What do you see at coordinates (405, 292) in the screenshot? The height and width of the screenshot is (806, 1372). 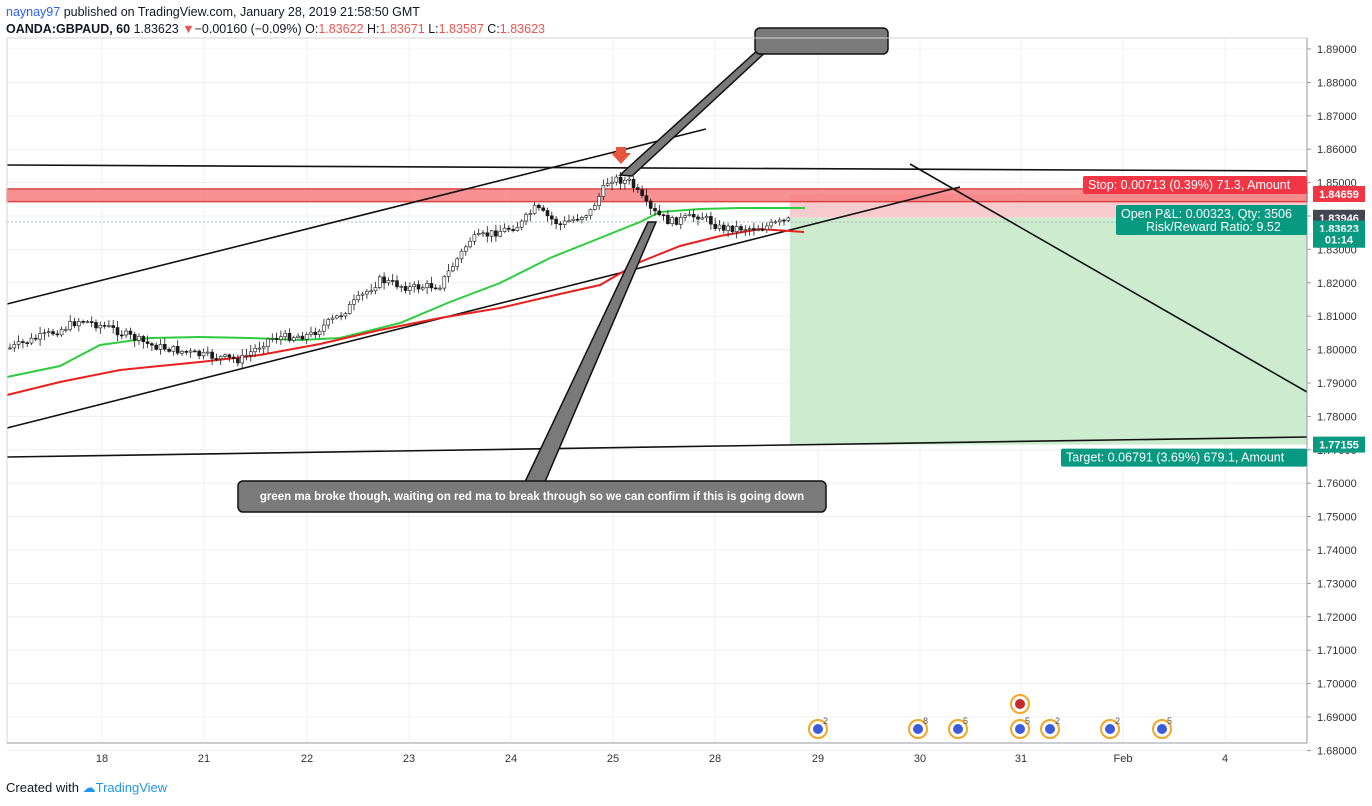 I see `ma-fast-line` at bounding box center [405, 292].